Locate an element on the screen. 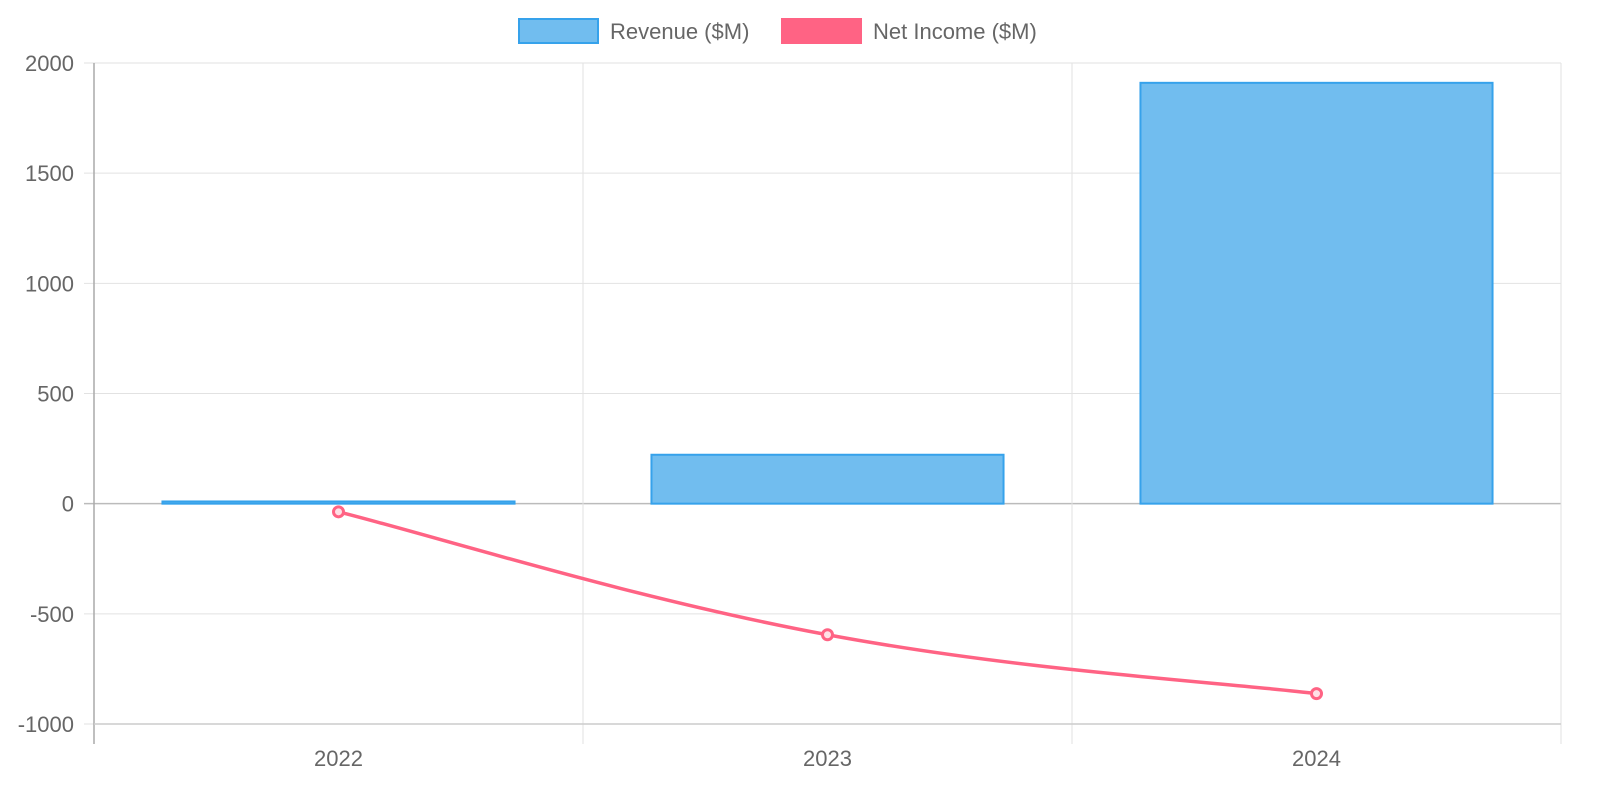 The height and width of the screenshot is (800, 1600). bar-revenue-2022 is located at coordinates (338, 502).